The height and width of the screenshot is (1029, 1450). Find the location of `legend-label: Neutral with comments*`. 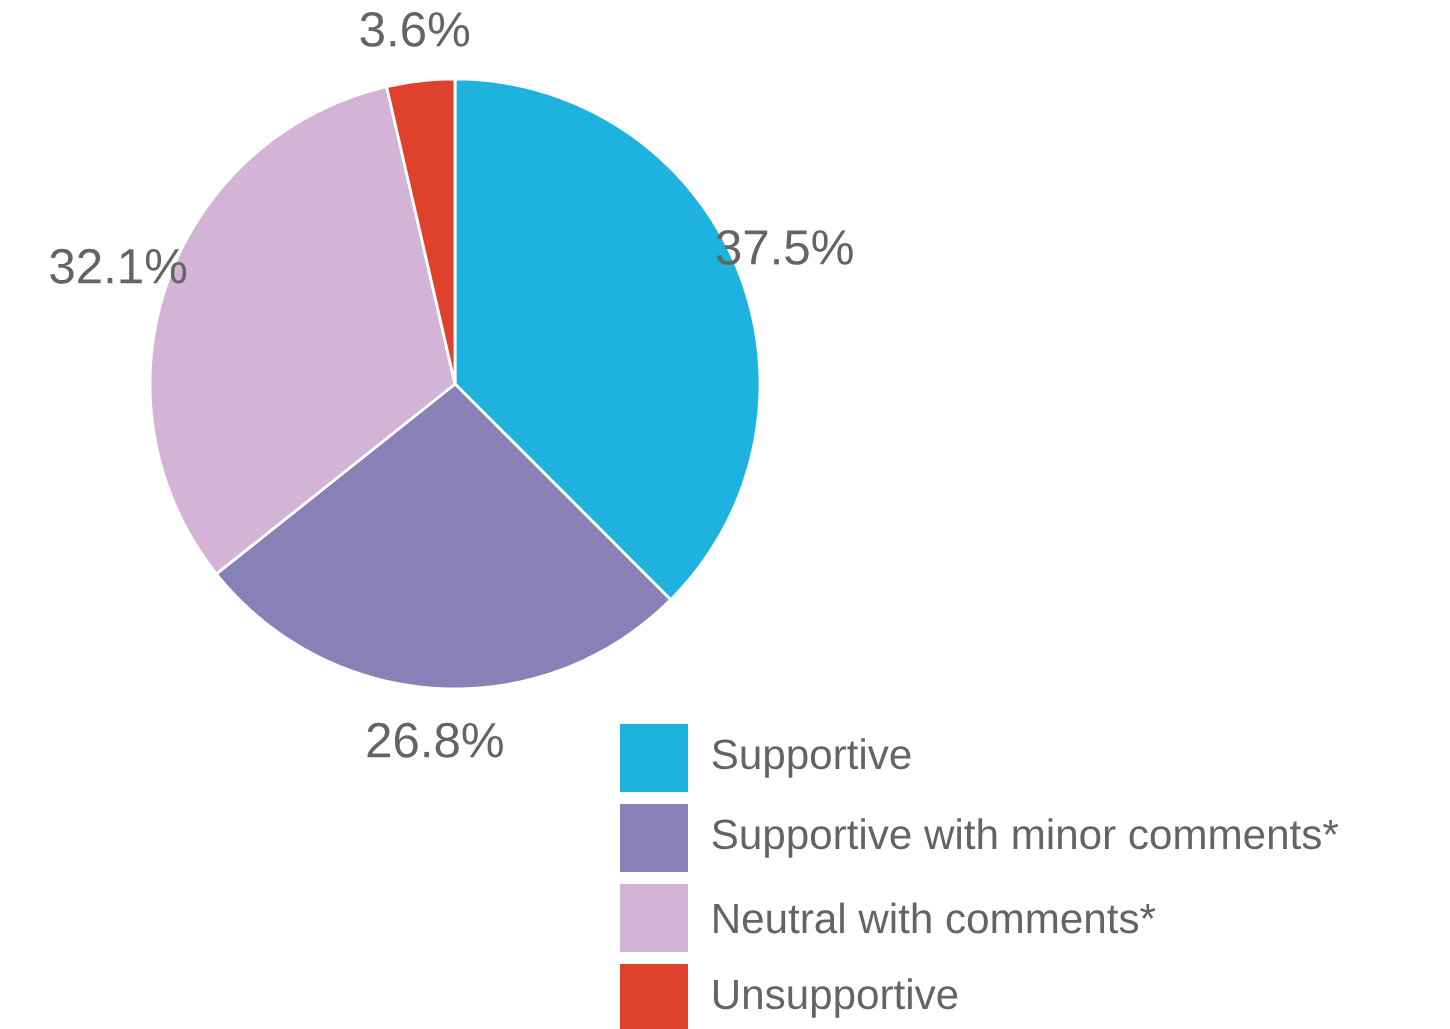

legend-label: Neutral with comments* is located at coordinates (935, 918).